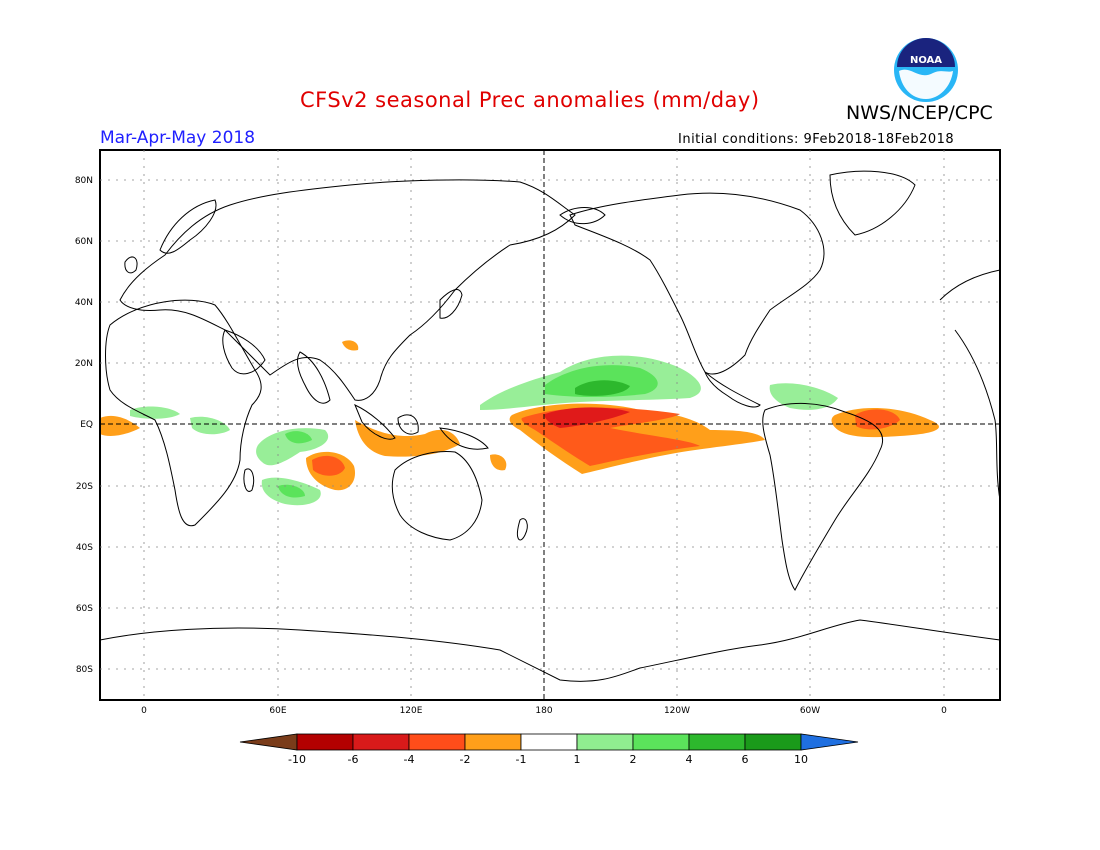 This screenshot has height=850, width=1100. Describe the element at coordinates (810, 711) in the screenshot. I see `lon-label: 60W` at that location.